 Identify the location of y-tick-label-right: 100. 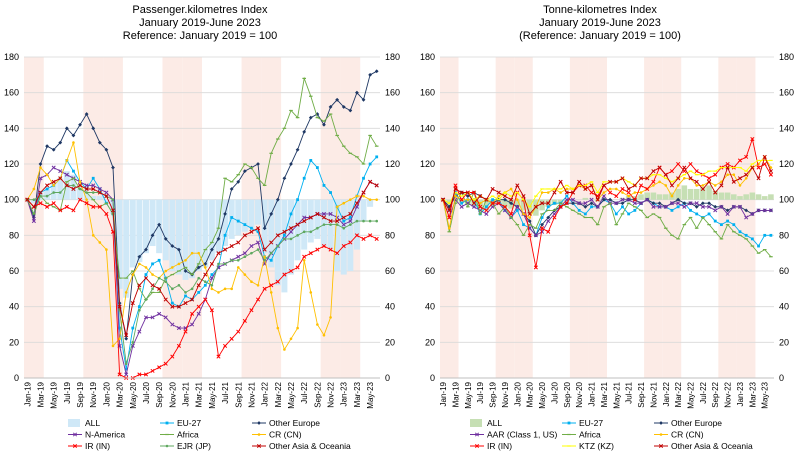
(786, 200).